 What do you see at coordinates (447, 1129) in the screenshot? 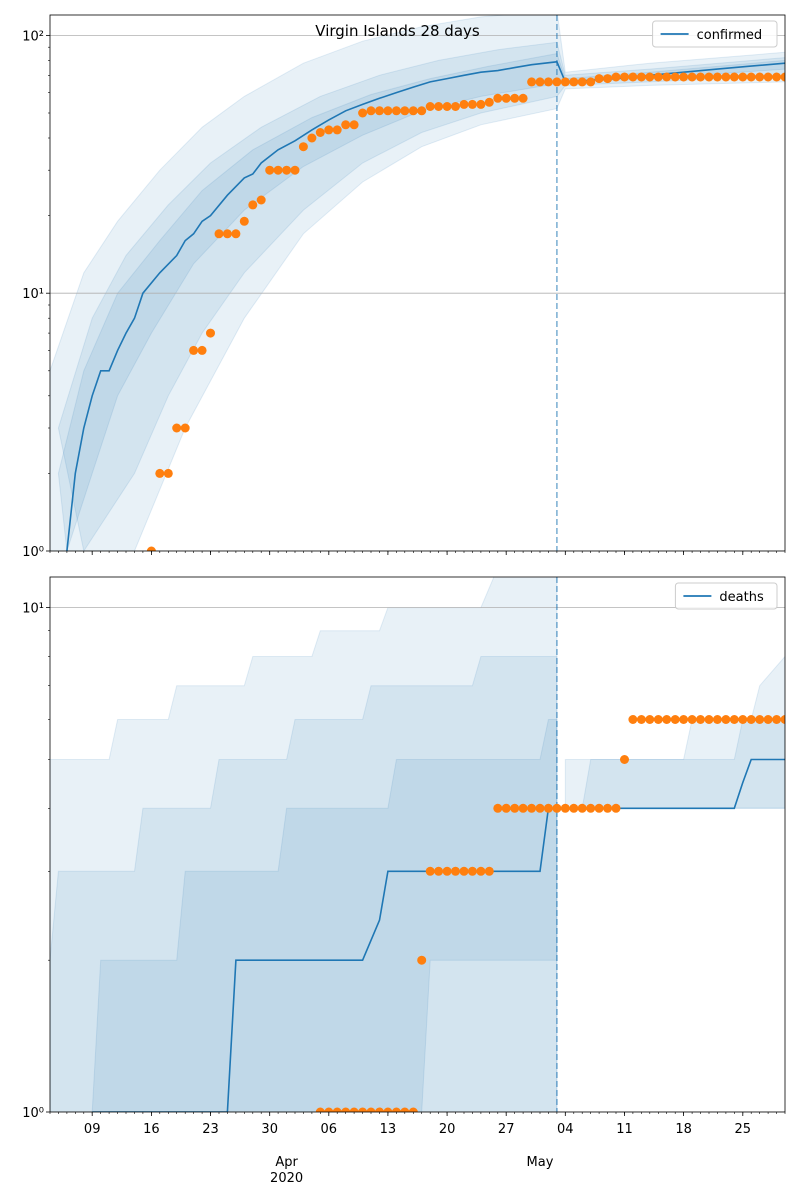
I see `x-tick-label: 20` at bounding box center [447, 1129].